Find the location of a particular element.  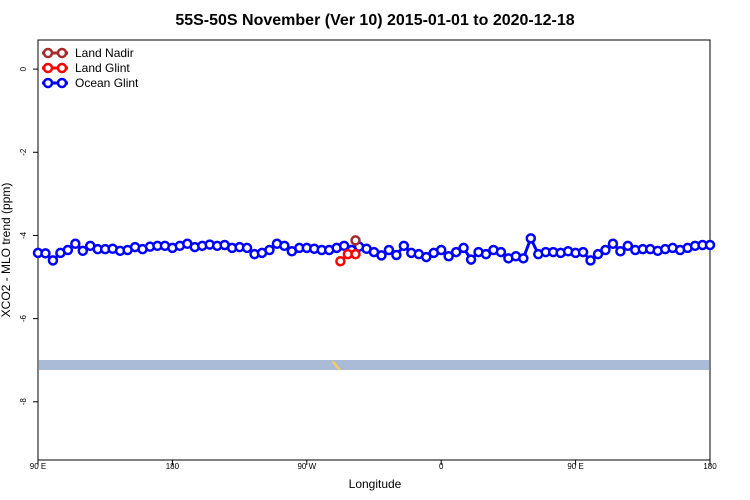

y-tick-label: -2 is located at coordinates (23, 152).